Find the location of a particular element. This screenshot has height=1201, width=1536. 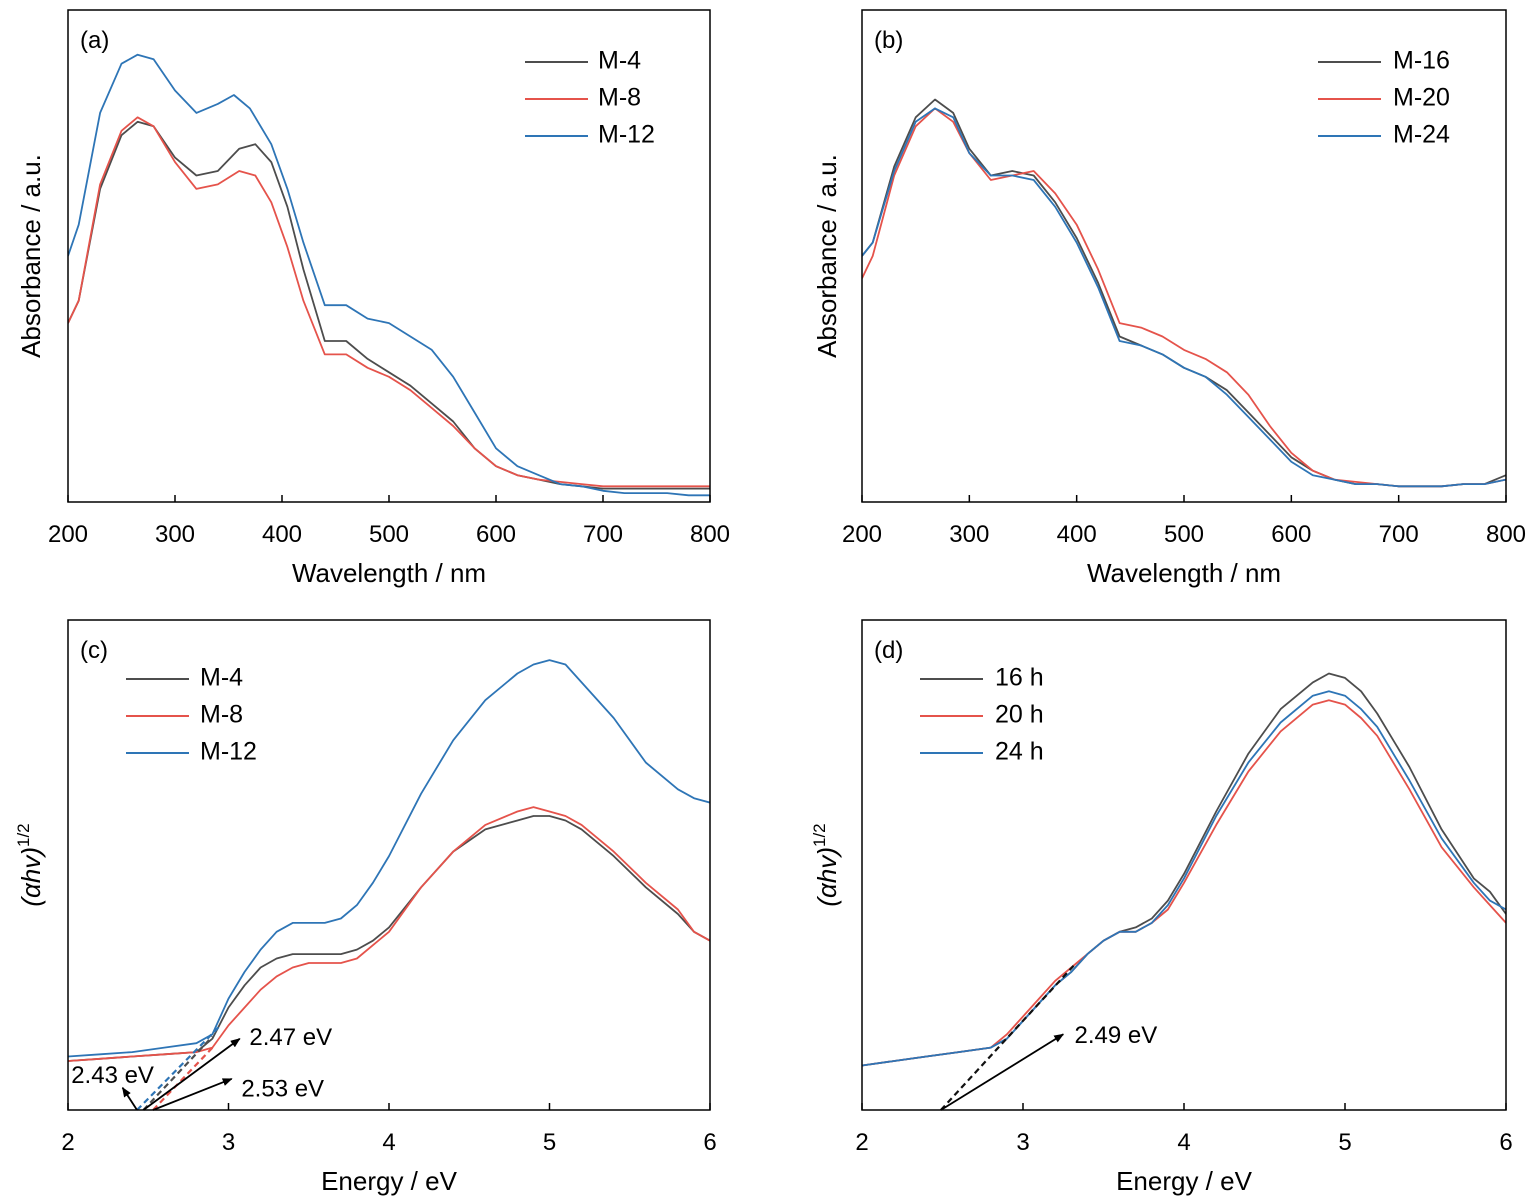

legend-label-1: M-20 is located at coordinates (1421, 98).